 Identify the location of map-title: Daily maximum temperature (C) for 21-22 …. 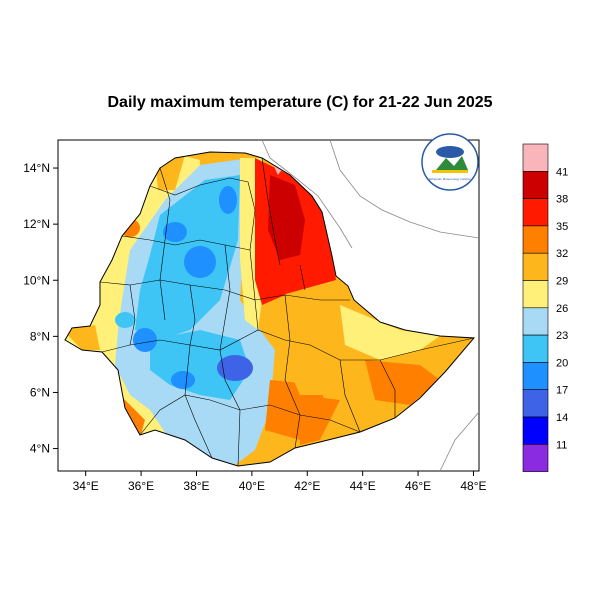
(300, 102).